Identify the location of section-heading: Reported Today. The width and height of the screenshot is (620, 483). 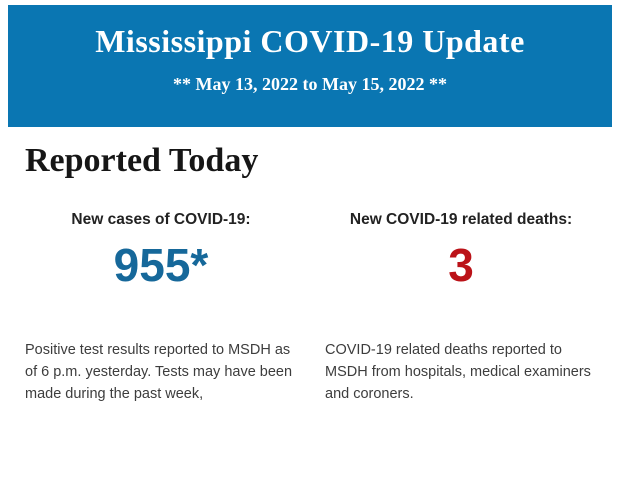
(142, 160).